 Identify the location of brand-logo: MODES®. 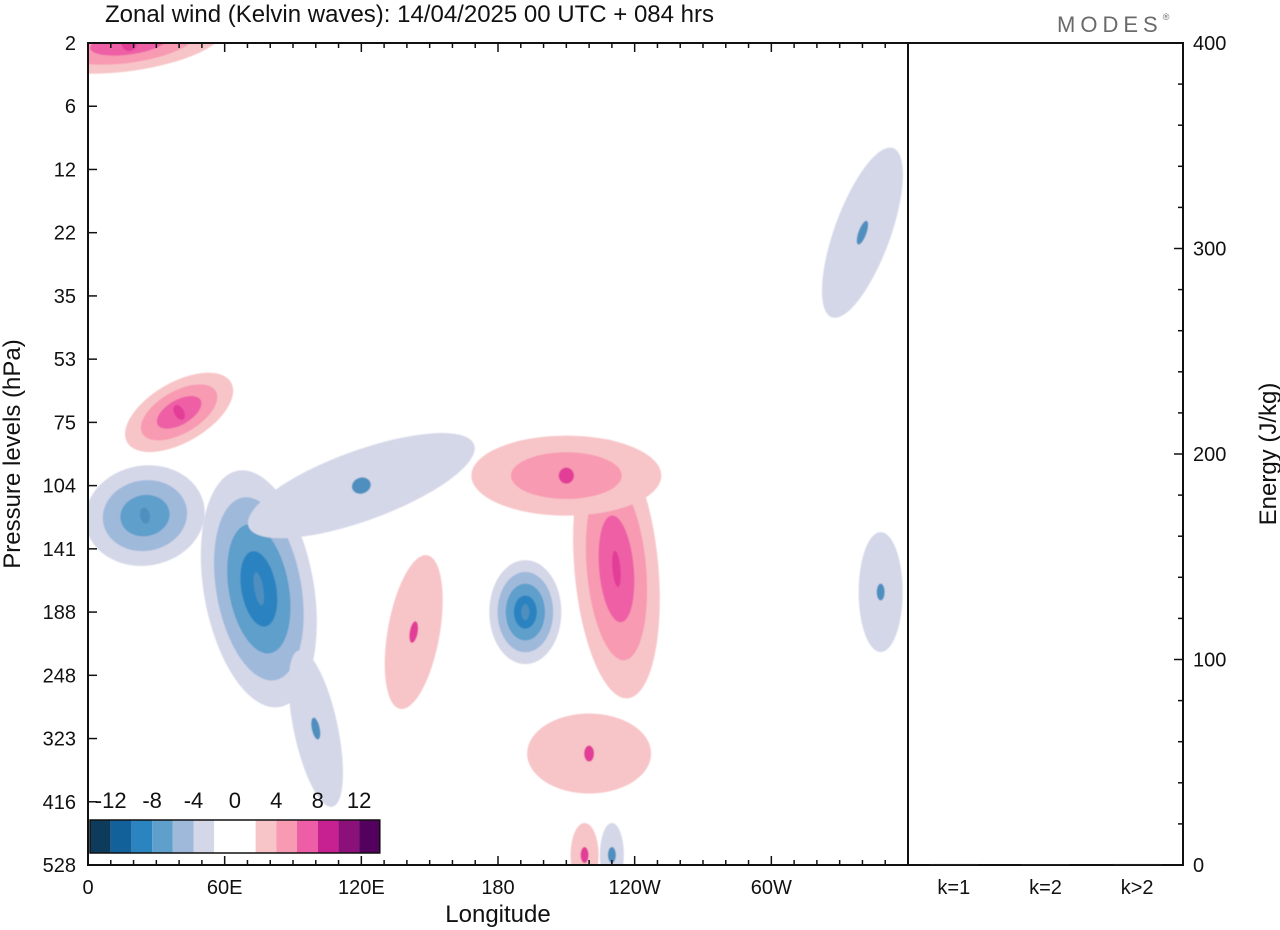
(1115, 24).